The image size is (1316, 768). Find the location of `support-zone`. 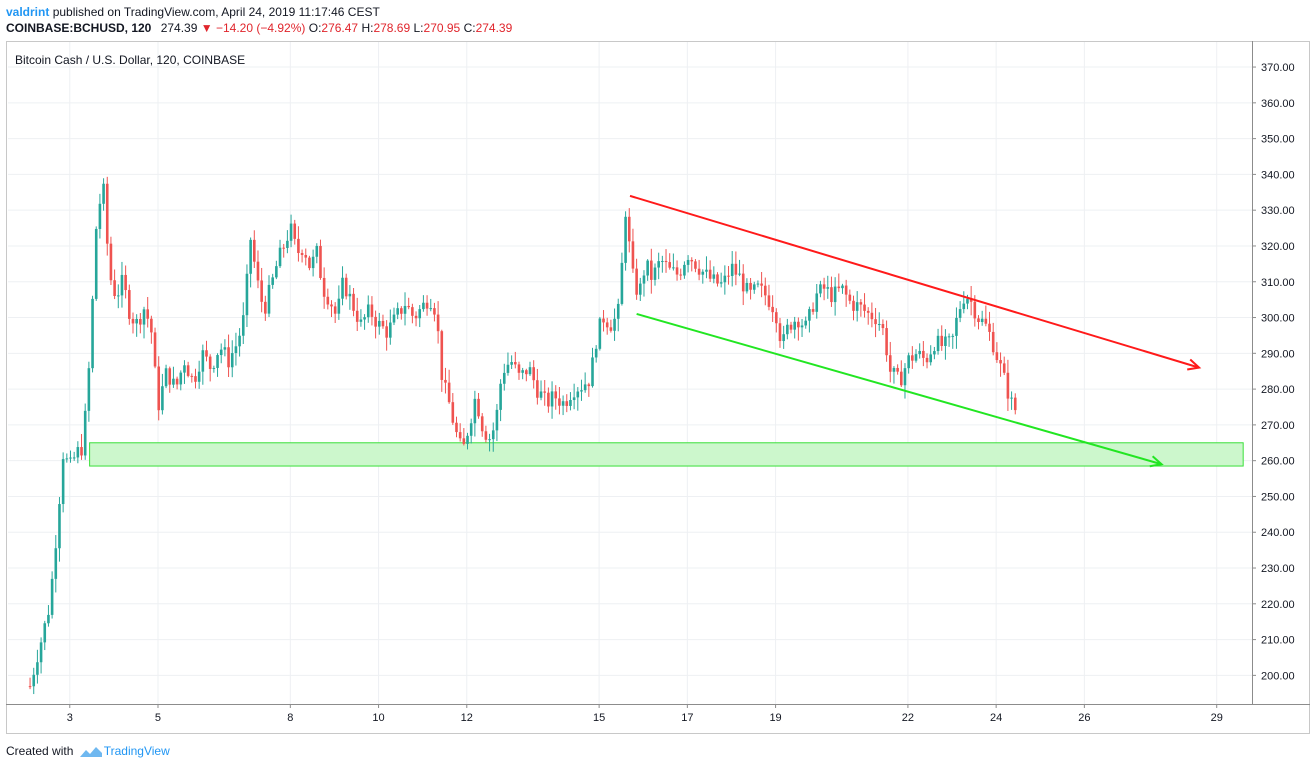

support-zone is located at coordinates (666, 454).